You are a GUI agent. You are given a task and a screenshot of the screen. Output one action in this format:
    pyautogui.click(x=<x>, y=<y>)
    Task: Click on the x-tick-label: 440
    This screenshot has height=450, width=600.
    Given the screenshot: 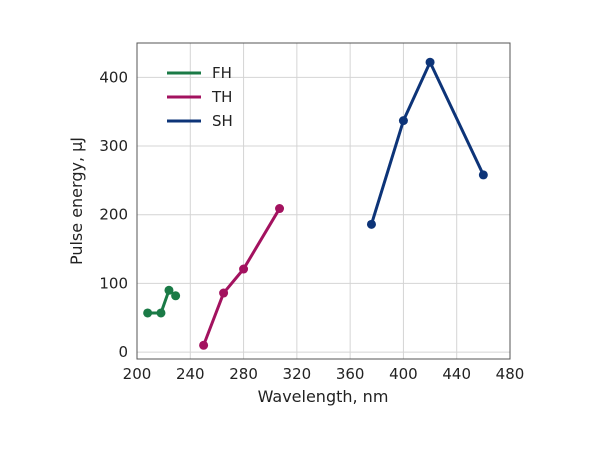 What is the action you would take?
    pyautogui.click(x=456, y=374)
    